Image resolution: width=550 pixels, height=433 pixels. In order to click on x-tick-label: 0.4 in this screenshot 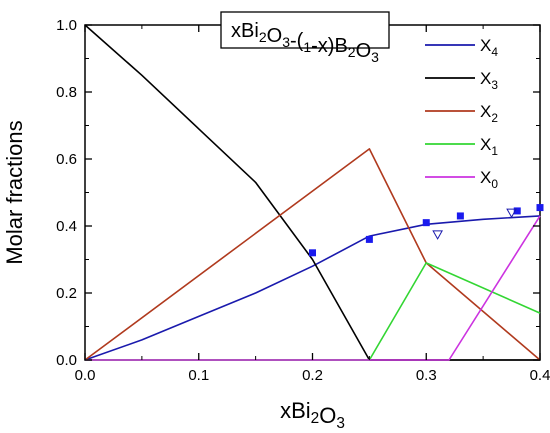, I will do `click(540, 375)`.